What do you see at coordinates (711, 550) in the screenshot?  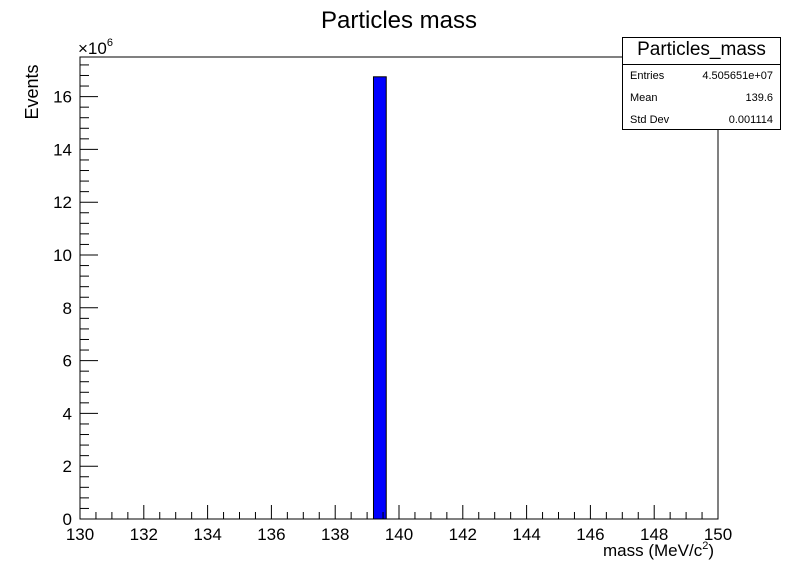 I see `x-axis-label-close: )` at bounding box center [711, 550].